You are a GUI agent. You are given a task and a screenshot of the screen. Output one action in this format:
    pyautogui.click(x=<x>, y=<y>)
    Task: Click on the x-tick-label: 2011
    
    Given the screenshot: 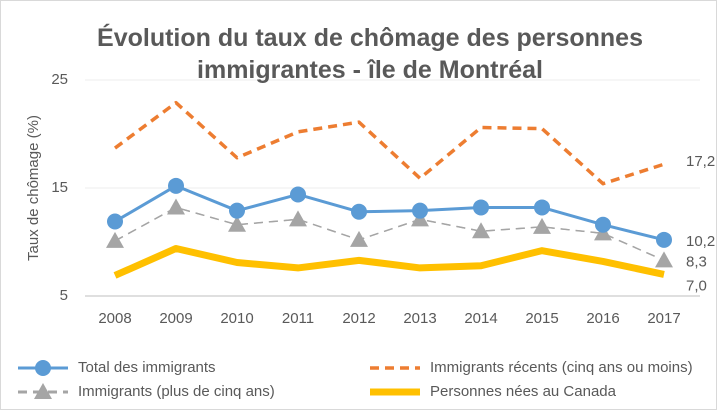 What is the action you would take?
    pyautogui.click(x=298, y=318)
    